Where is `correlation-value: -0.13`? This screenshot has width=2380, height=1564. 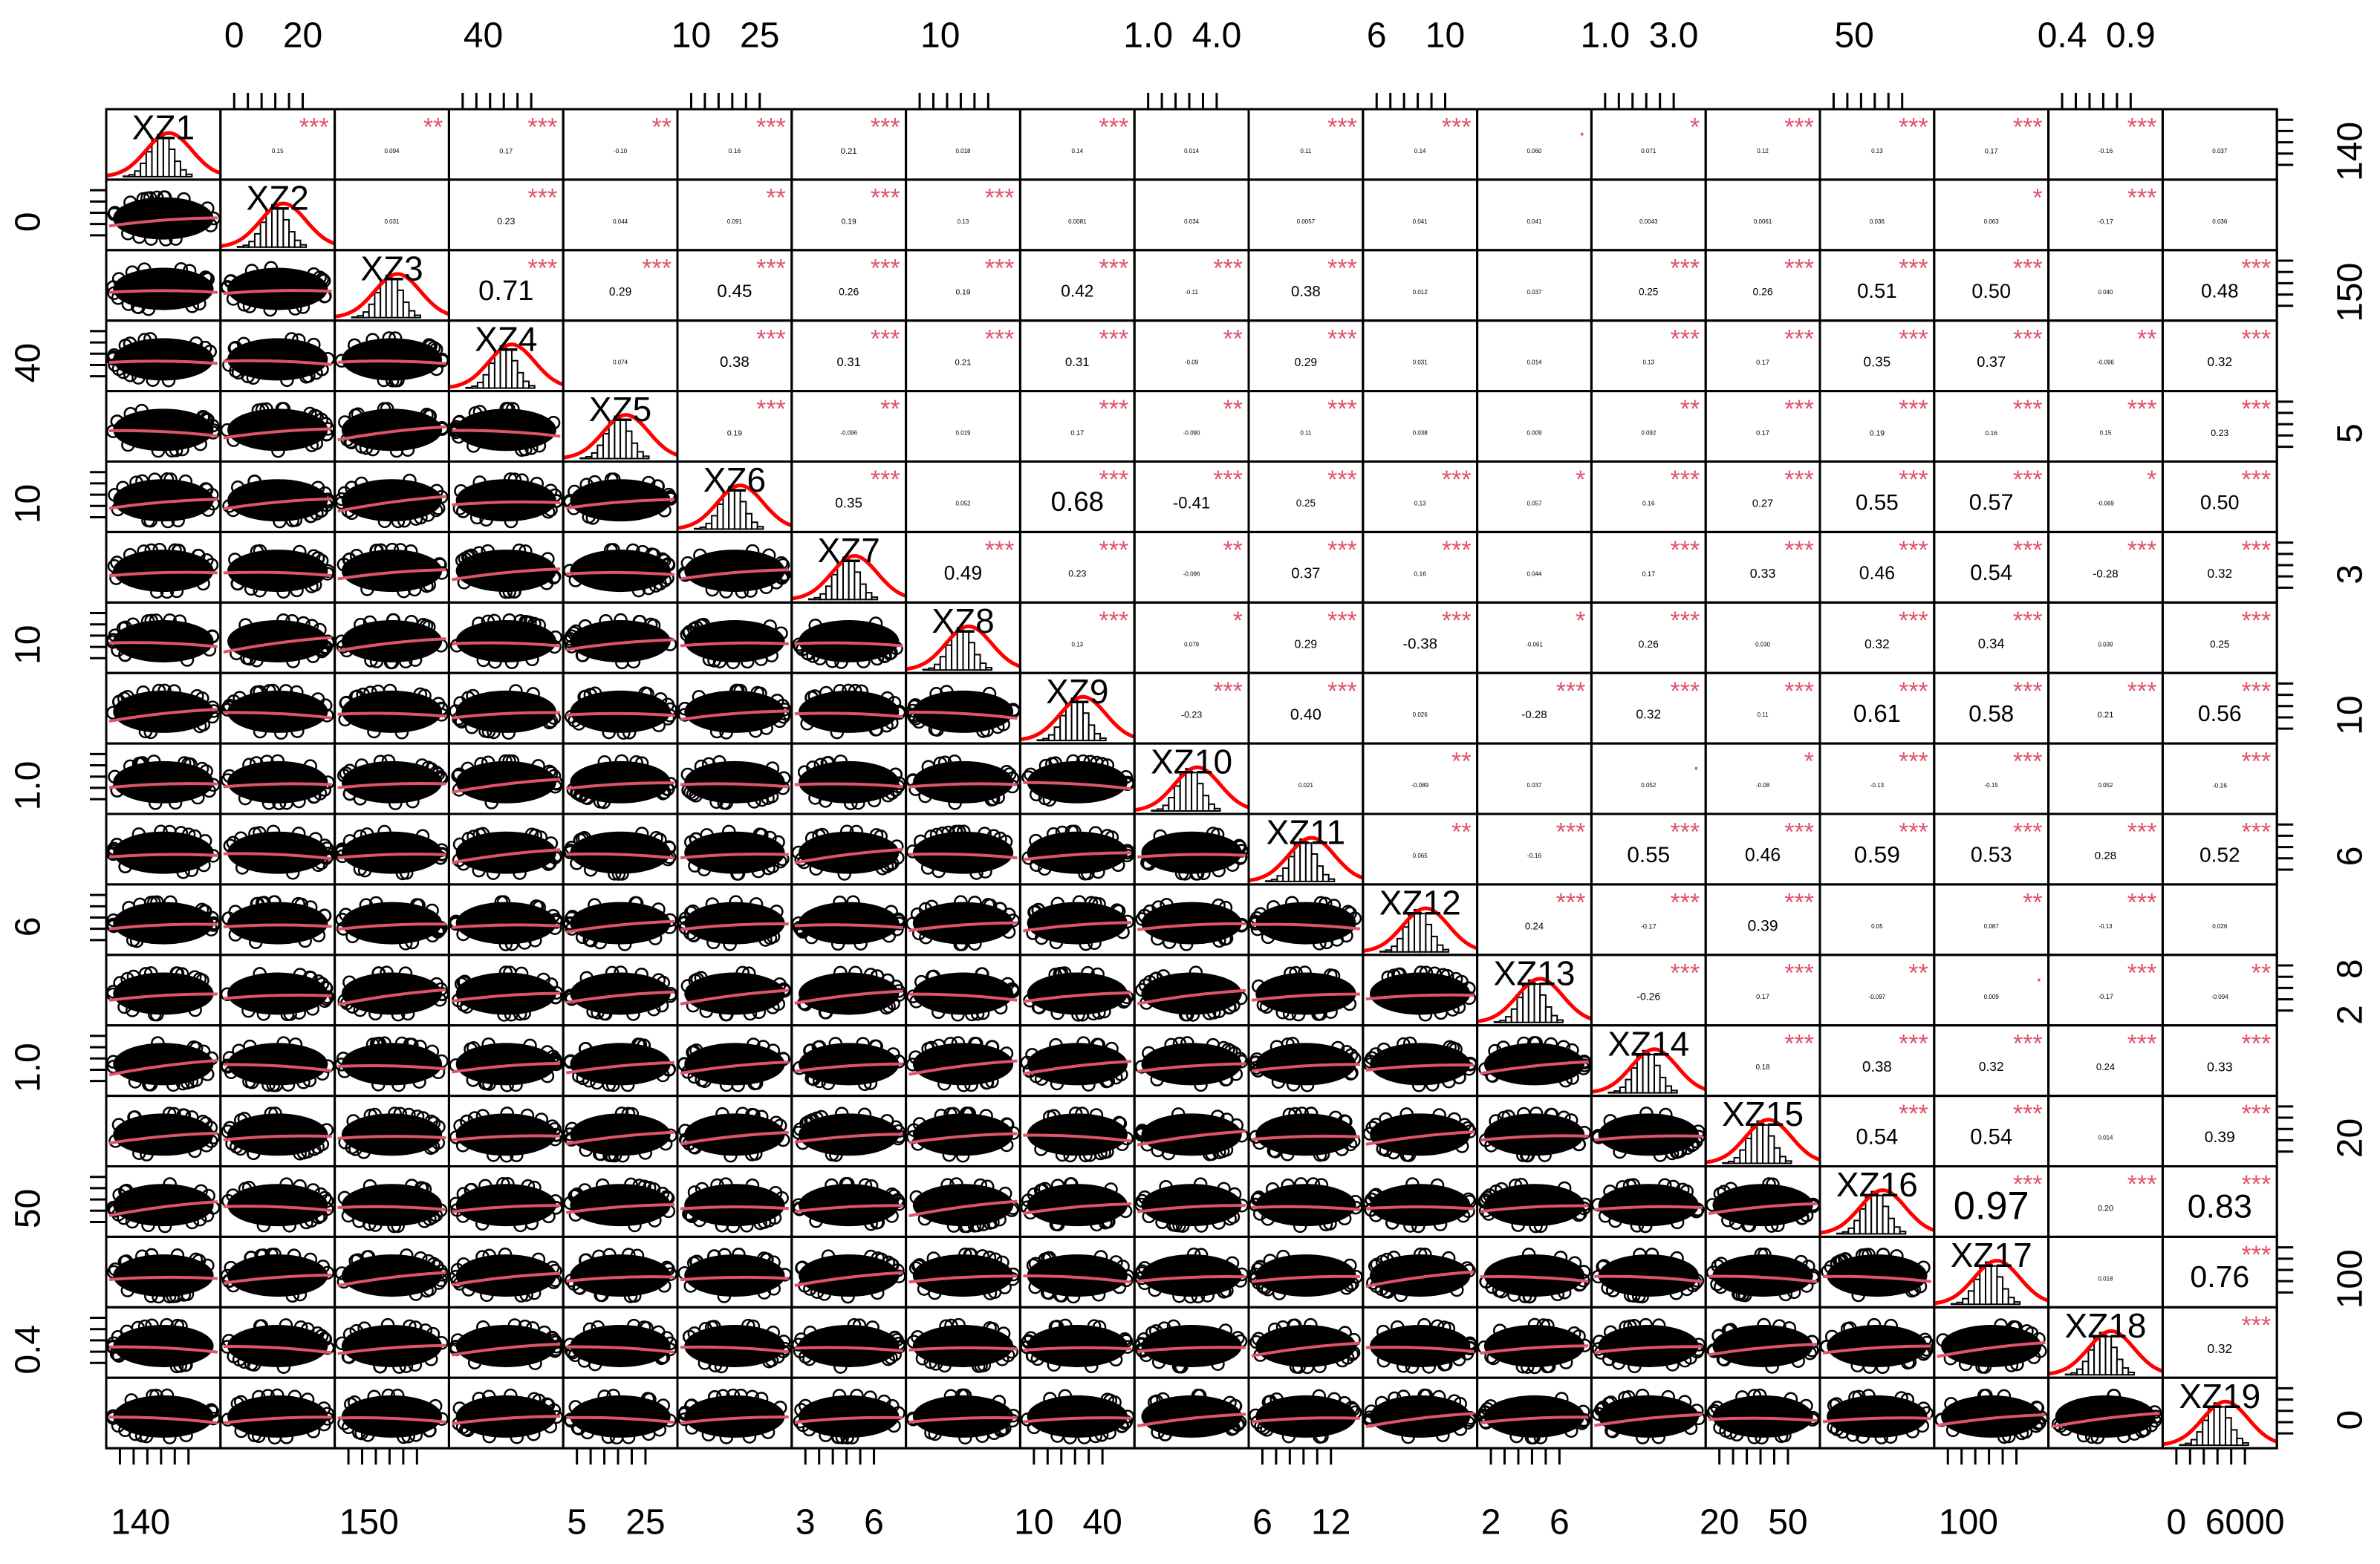 correlation-value: -0.13 is located at coordinates (1878, 785).